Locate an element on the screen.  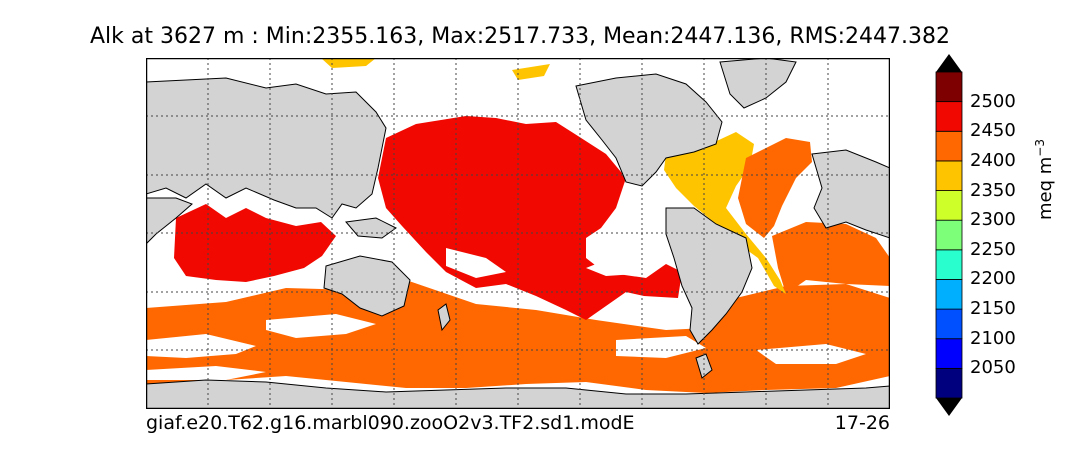
africa-east-land is located at coordinates (850, 194).